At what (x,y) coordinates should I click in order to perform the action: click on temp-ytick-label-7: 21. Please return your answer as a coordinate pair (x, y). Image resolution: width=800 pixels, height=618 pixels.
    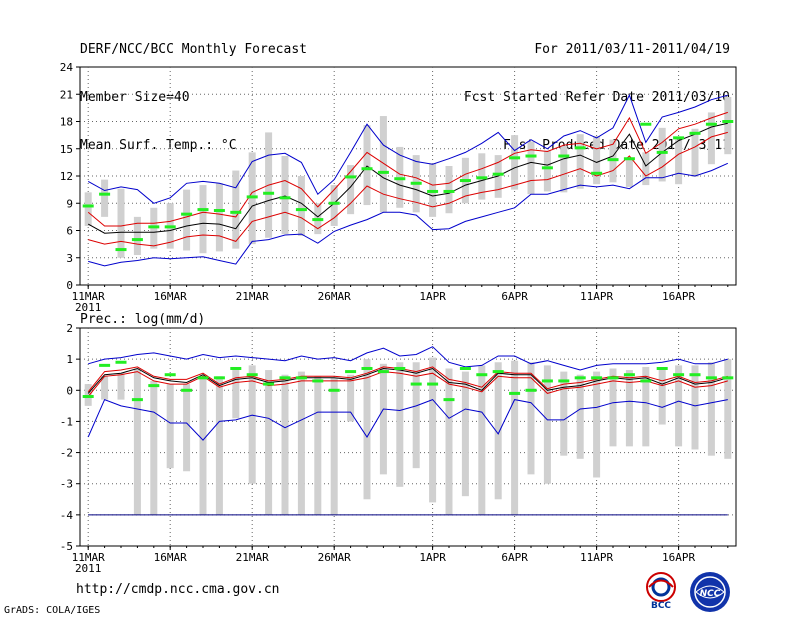
    Looking at the image, I should click on (66, 94).